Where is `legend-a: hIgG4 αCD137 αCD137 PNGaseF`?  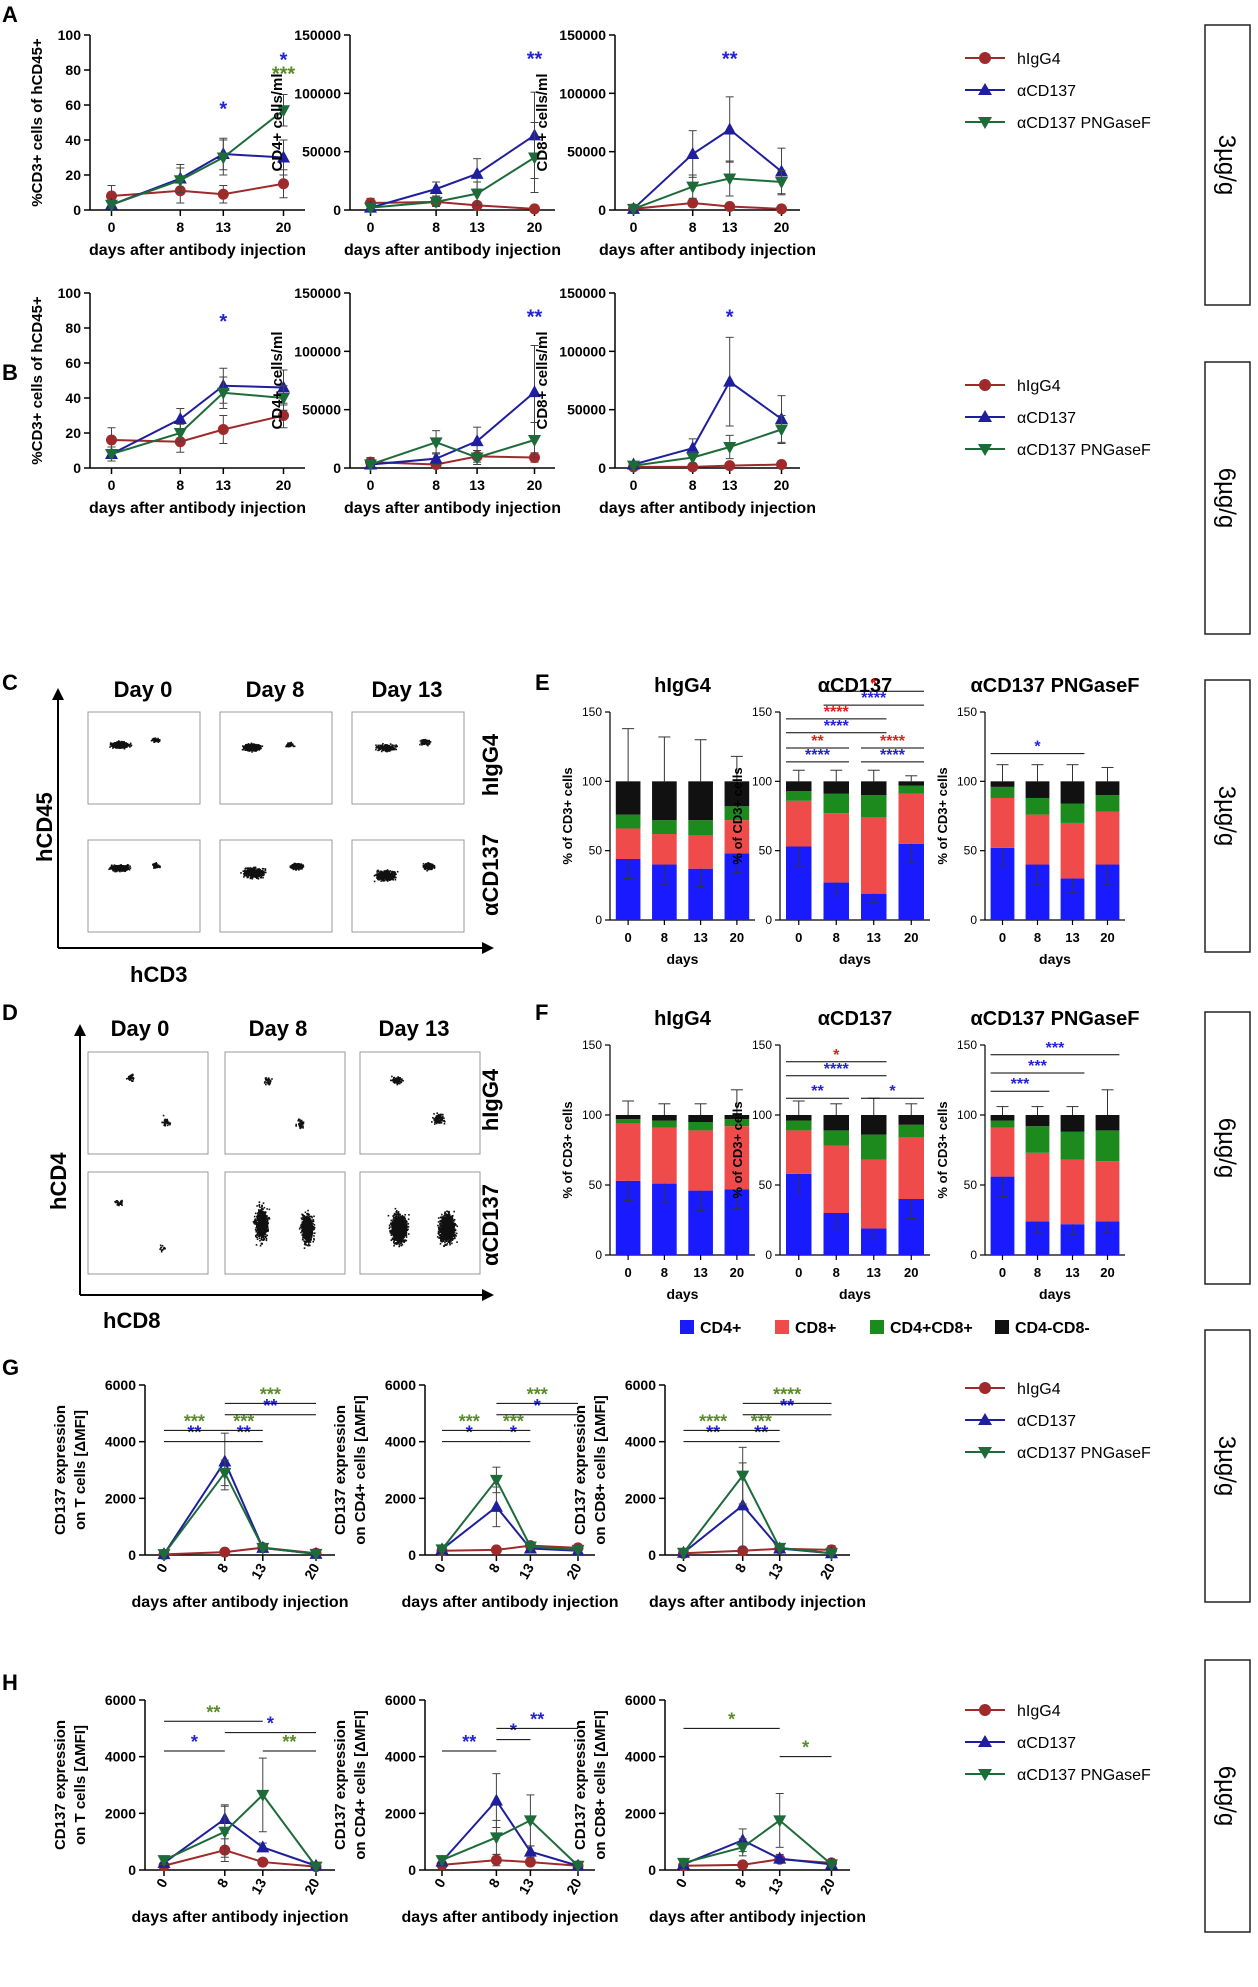
legend-a: hIgG4 αCD137 αCD137 PNGaseF is located at coordinates (1058, 91).